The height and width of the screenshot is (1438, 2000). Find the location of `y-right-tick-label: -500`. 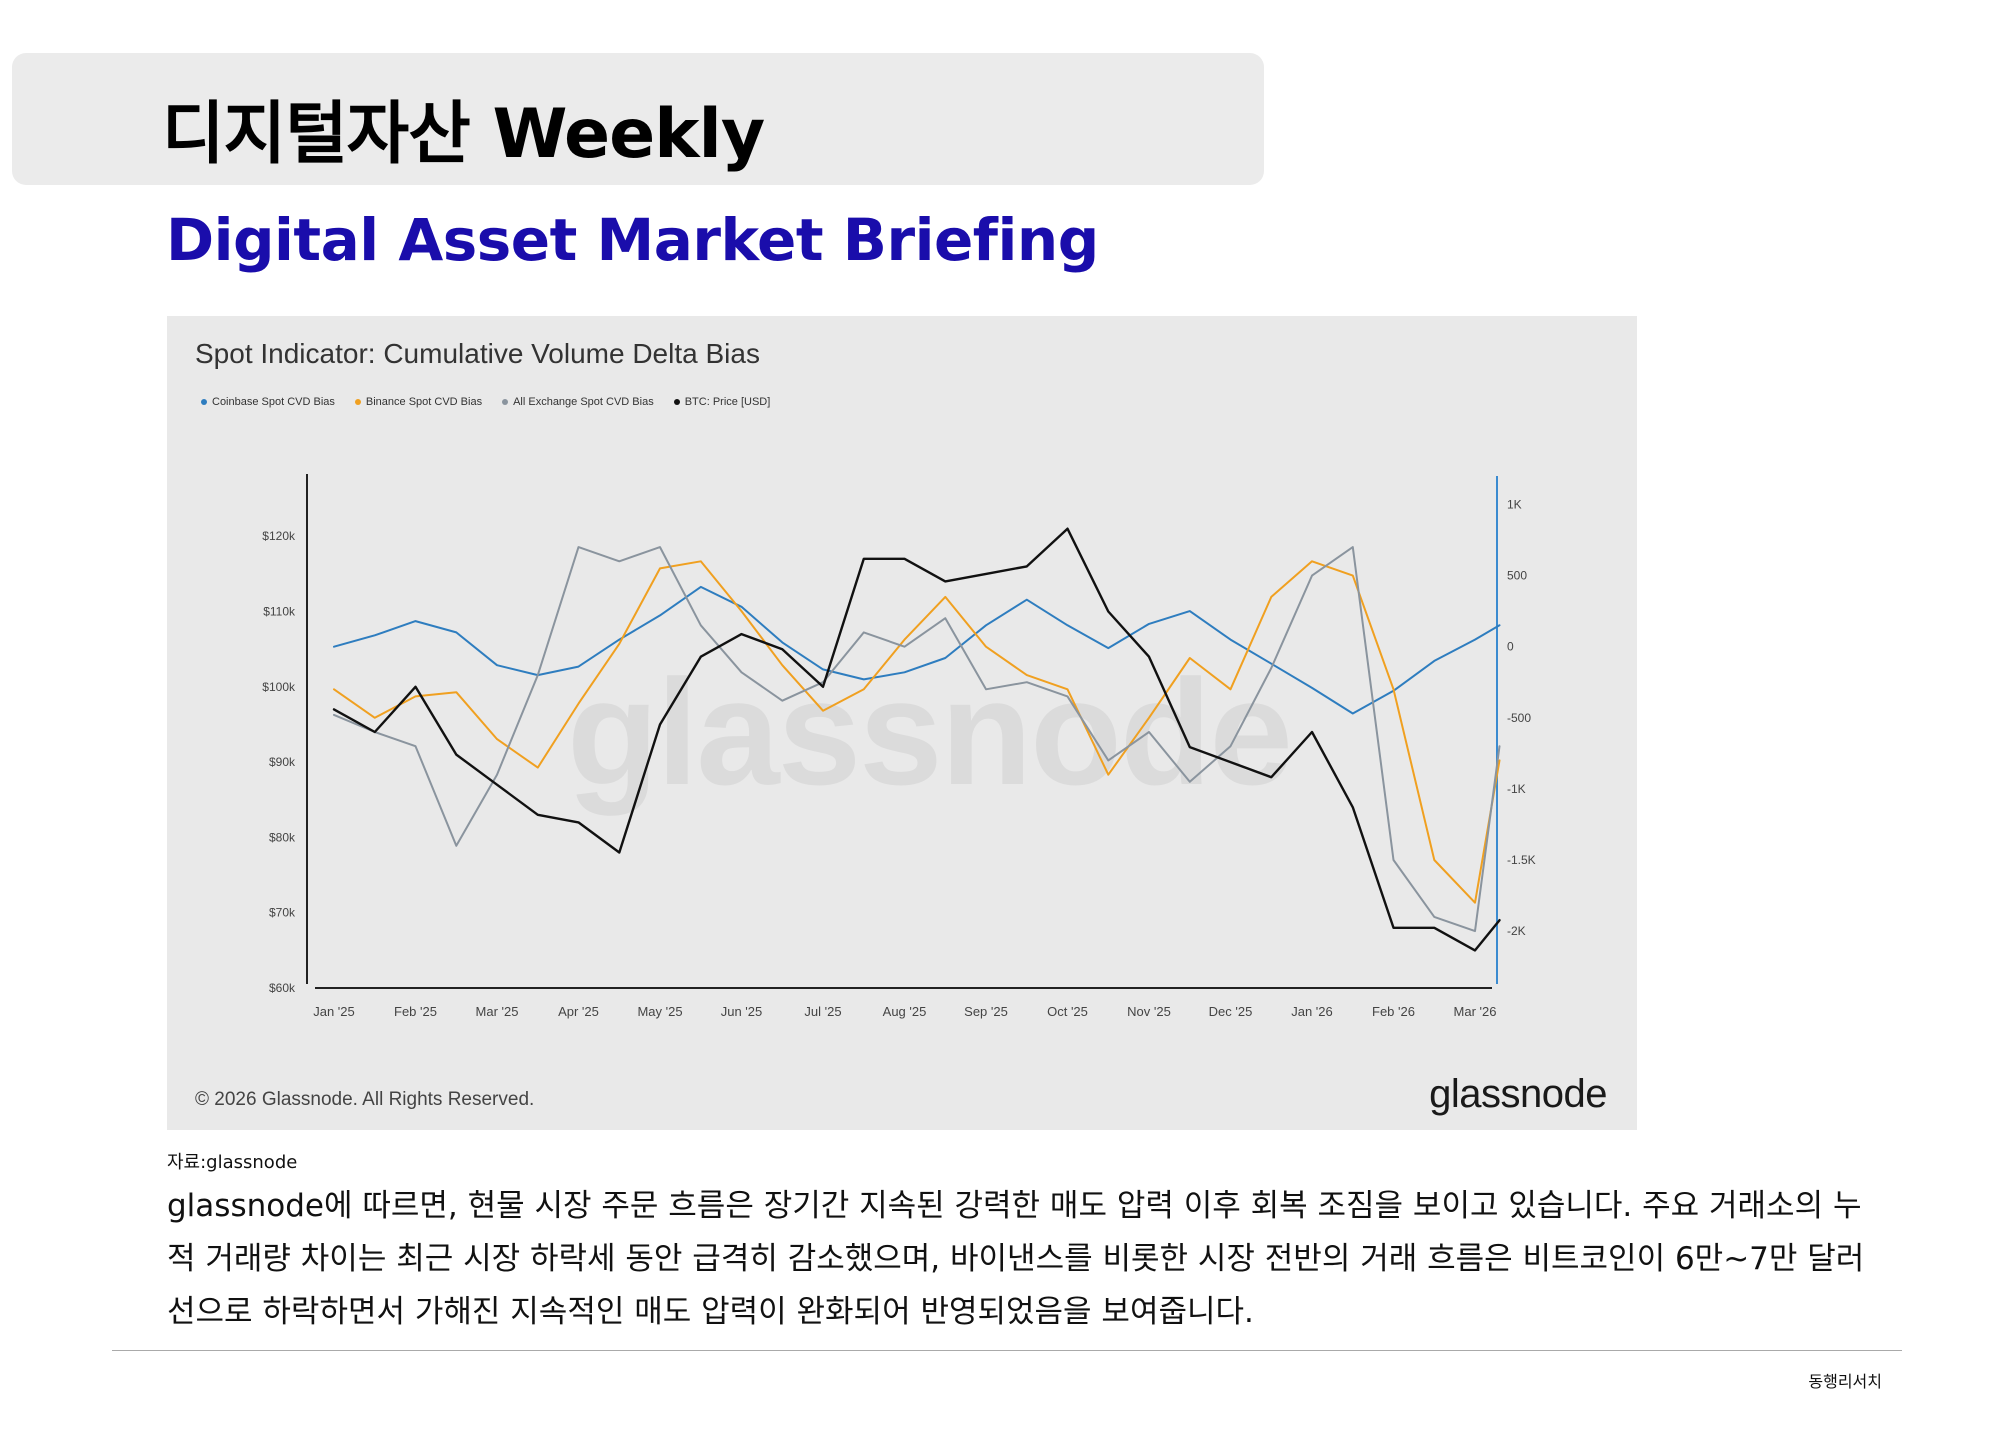

y-right-tick-label: -500 is located at coordinates (1519, 718).